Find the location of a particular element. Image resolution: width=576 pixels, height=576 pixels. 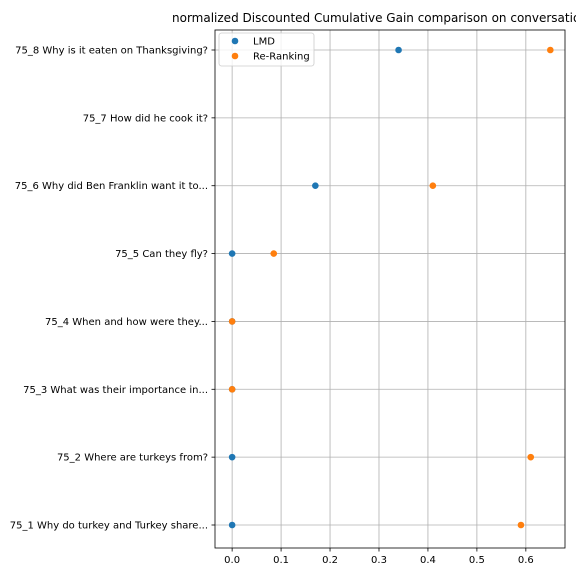

y-tick-label: 75_5 Can they fly? is located at coordinates (161, 254).